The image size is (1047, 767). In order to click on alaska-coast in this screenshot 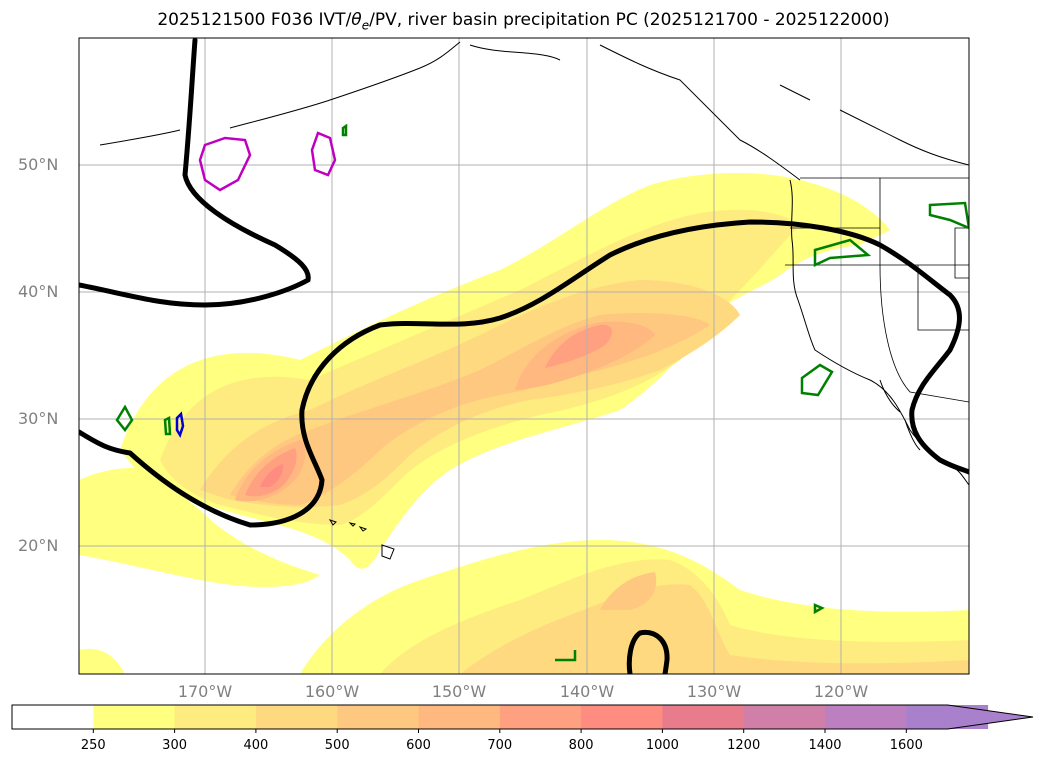, I will do `click(455, 111)`.